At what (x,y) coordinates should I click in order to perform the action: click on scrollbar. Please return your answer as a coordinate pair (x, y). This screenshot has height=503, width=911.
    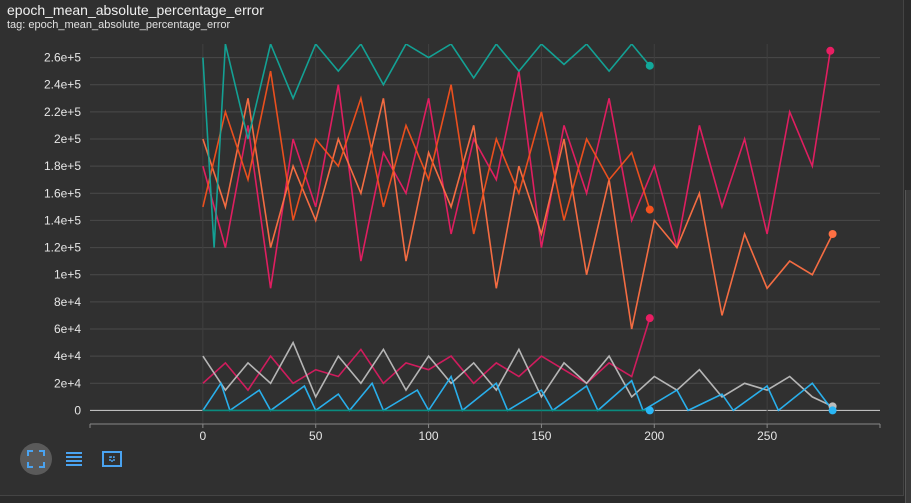
    Looking at the image, I should click on (908, 346).